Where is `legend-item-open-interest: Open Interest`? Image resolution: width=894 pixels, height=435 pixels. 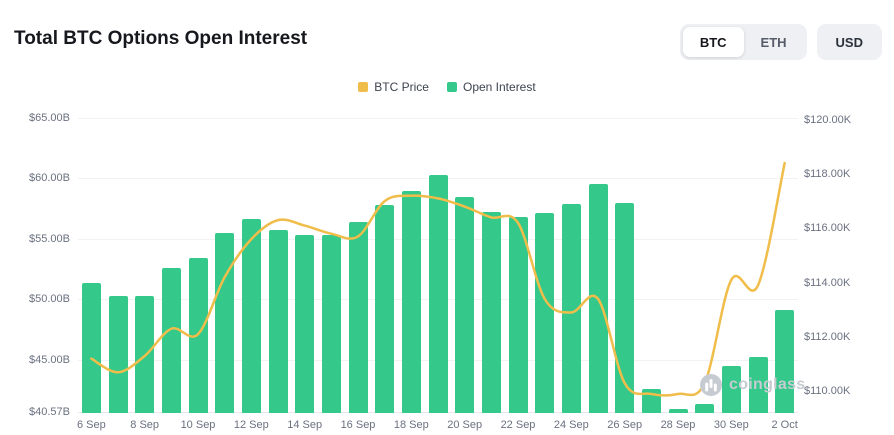
legend-item-open-interest: Open Interest is located at coordinates (491, 87).